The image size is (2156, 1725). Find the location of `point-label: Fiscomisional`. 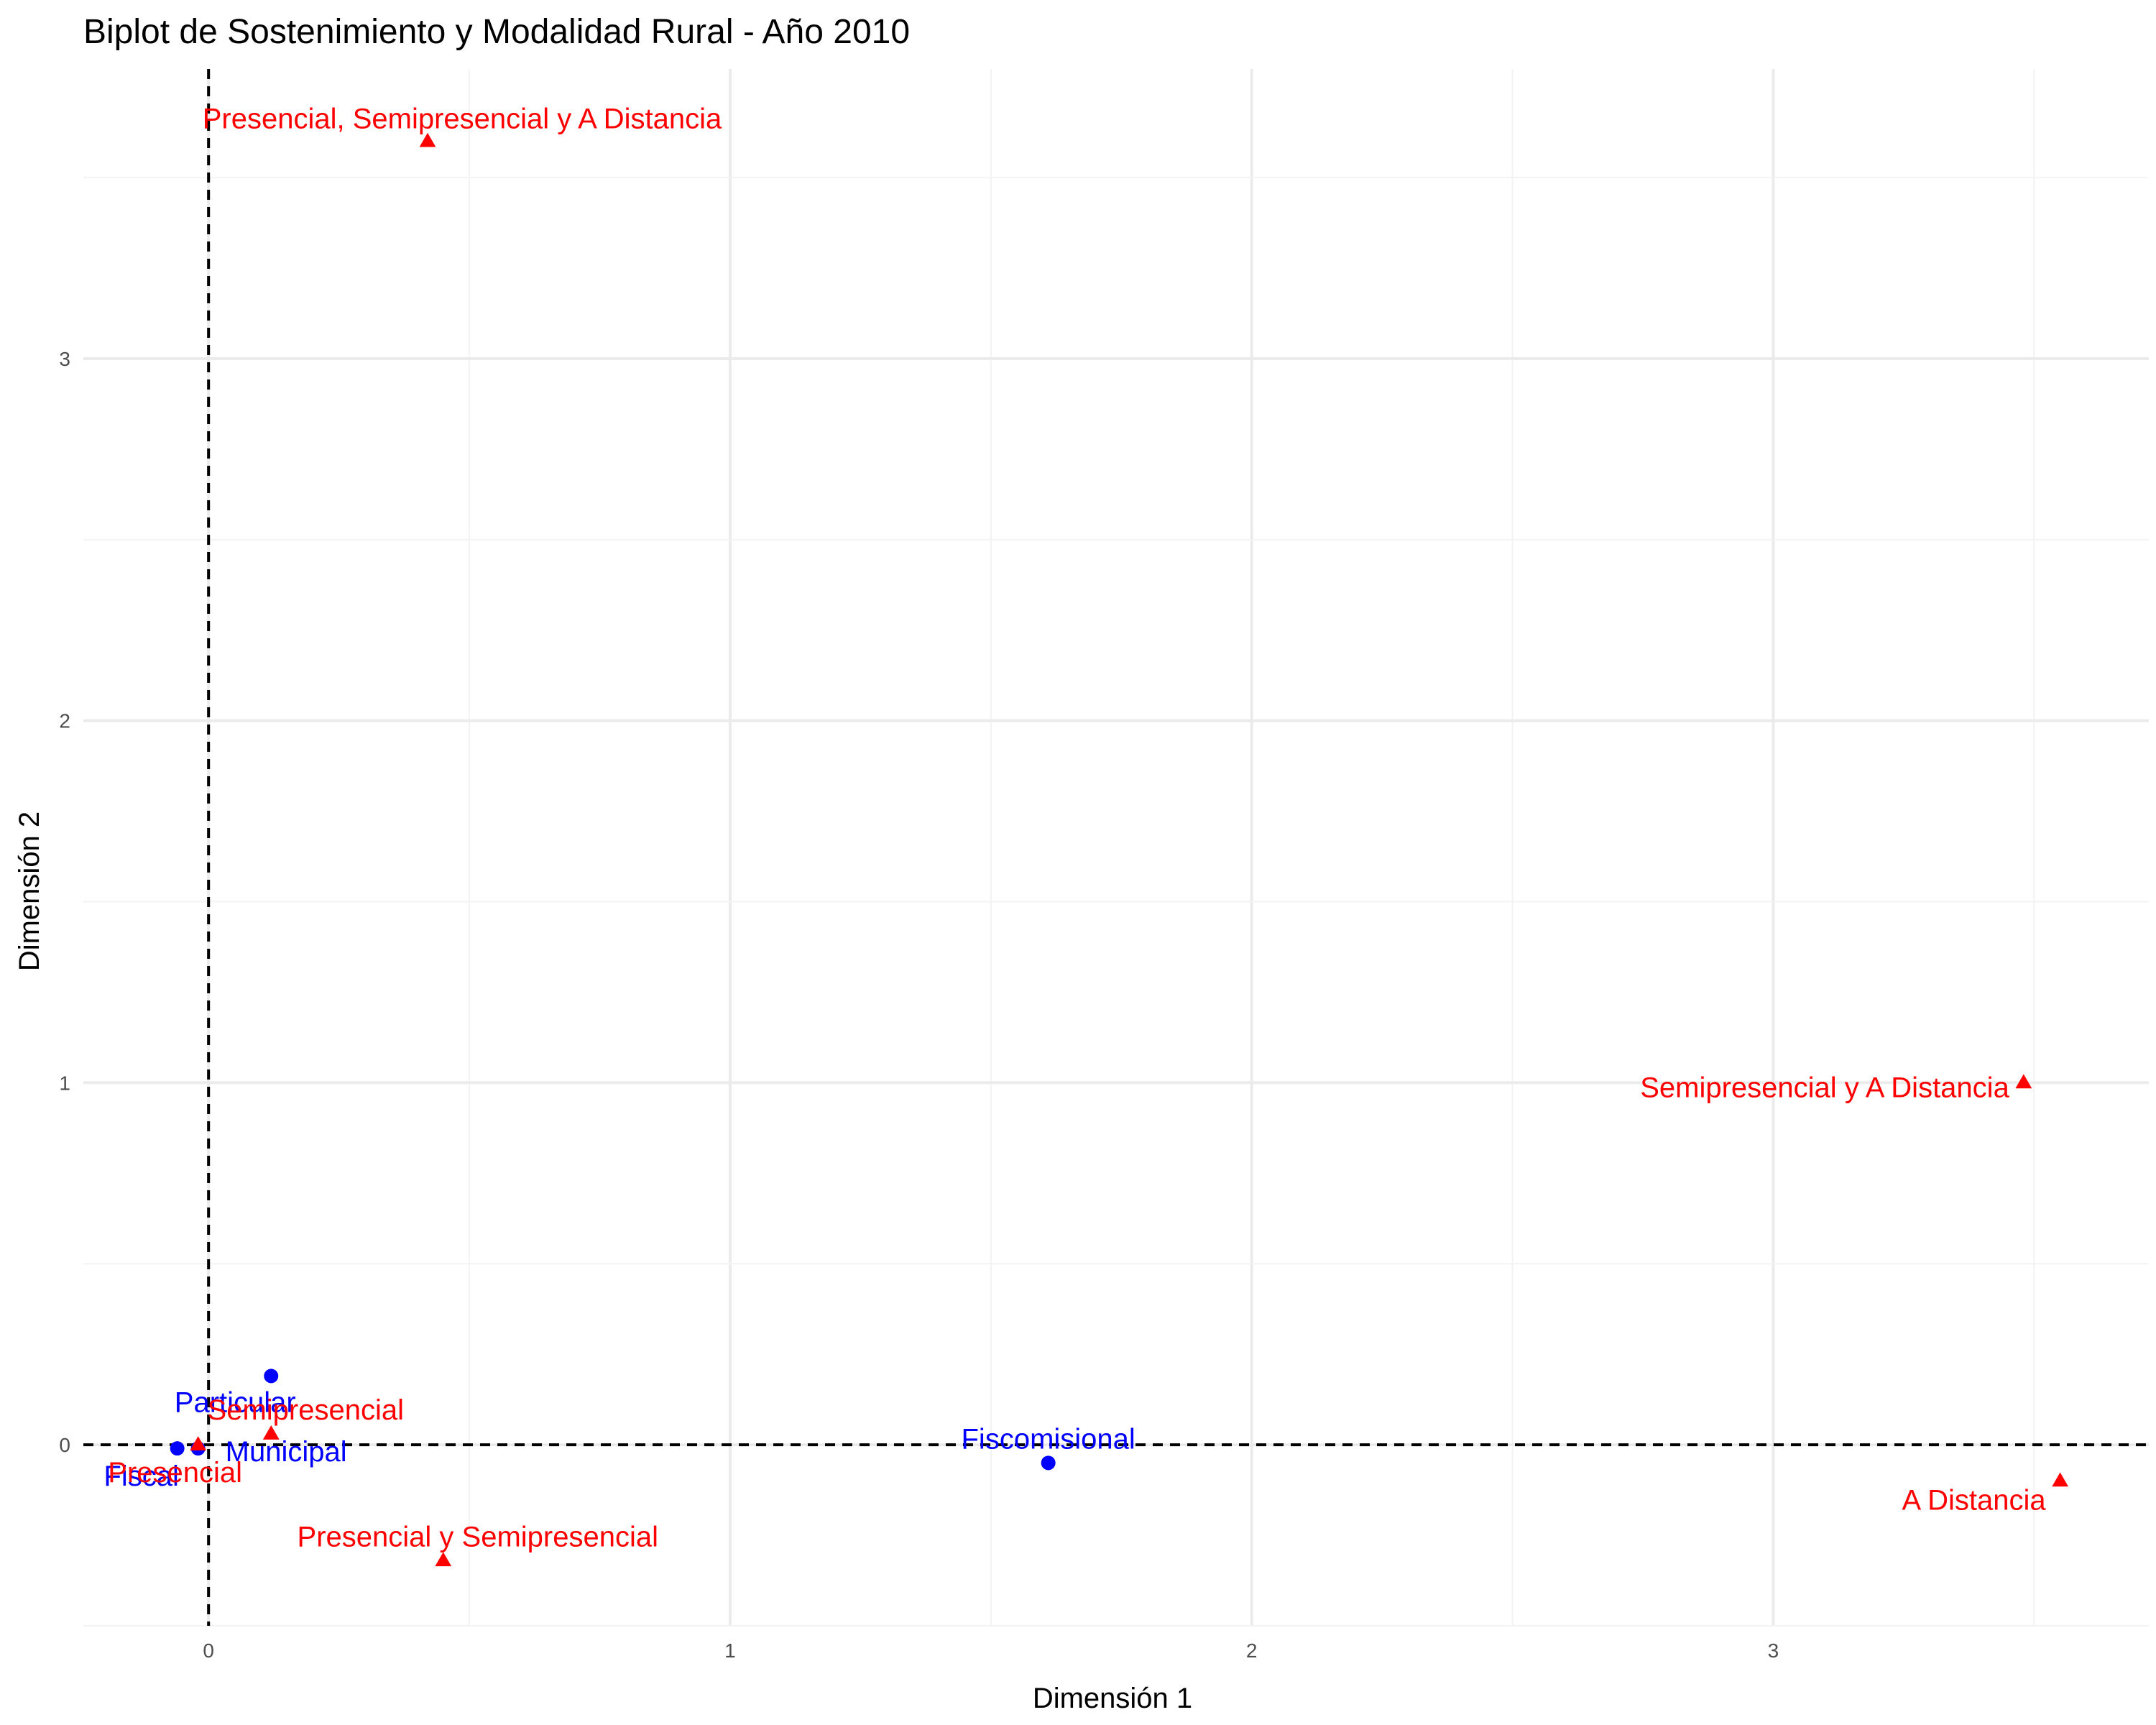

point-label: Fiscomisional is located at coordinates (1048, 1439).